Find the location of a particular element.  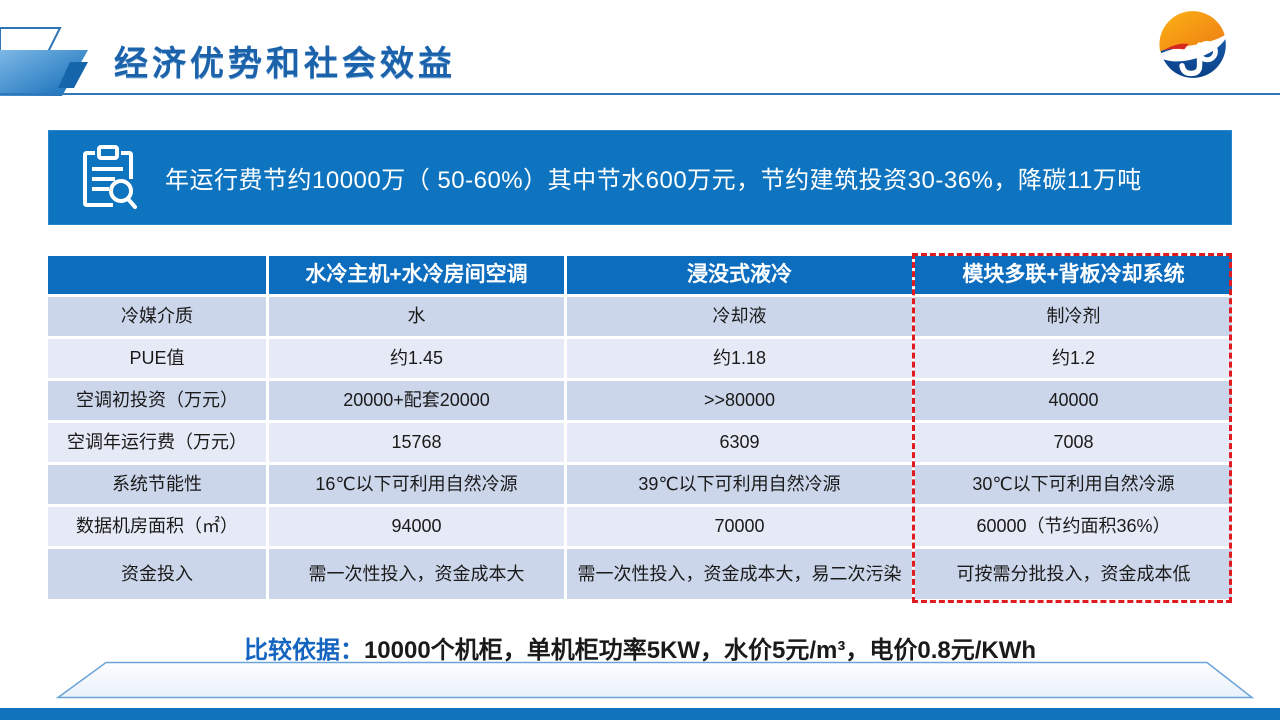

row-label-coolant-medium: 冷媒介质 is located at coordinates (157, 316).